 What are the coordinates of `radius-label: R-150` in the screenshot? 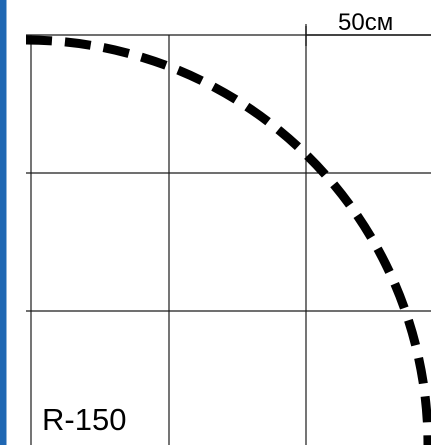 It's located at (84, 419).